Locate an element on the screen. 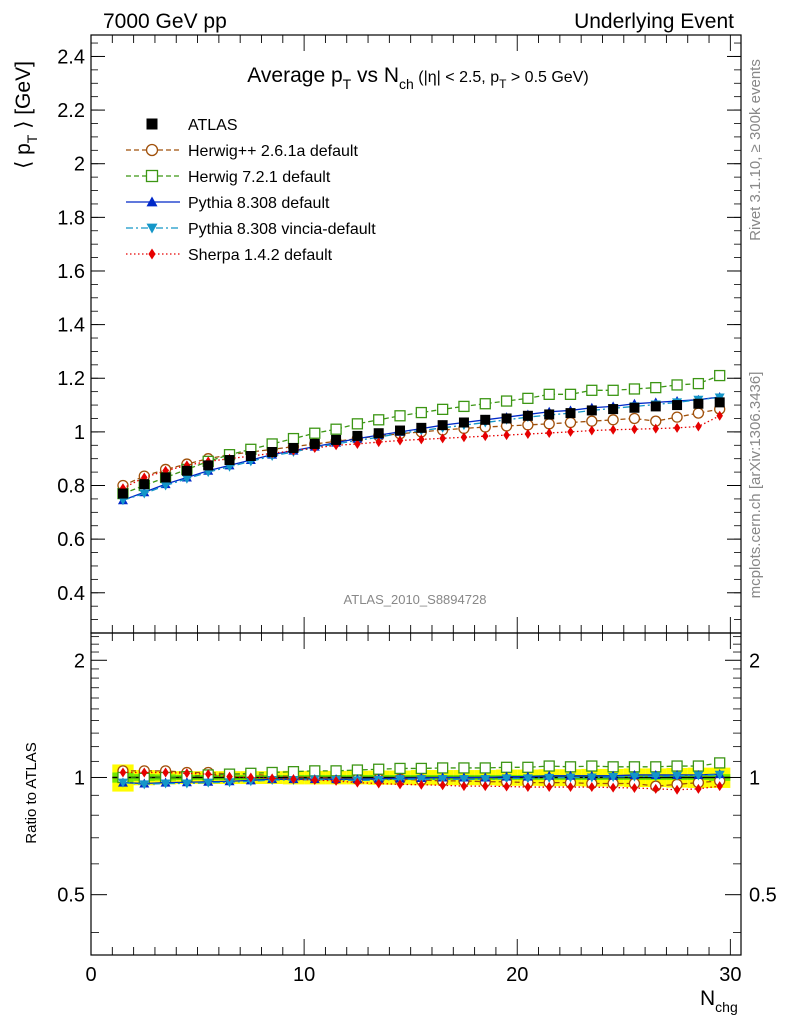  ratio-line-vincia is located at coordinates (421, 780).